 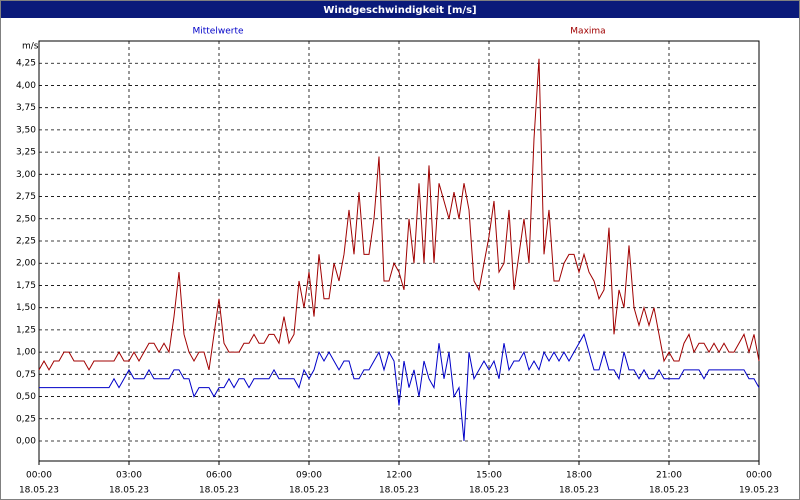 I want to click on y-tick-label: 1,00, so click(x=26, y=353).